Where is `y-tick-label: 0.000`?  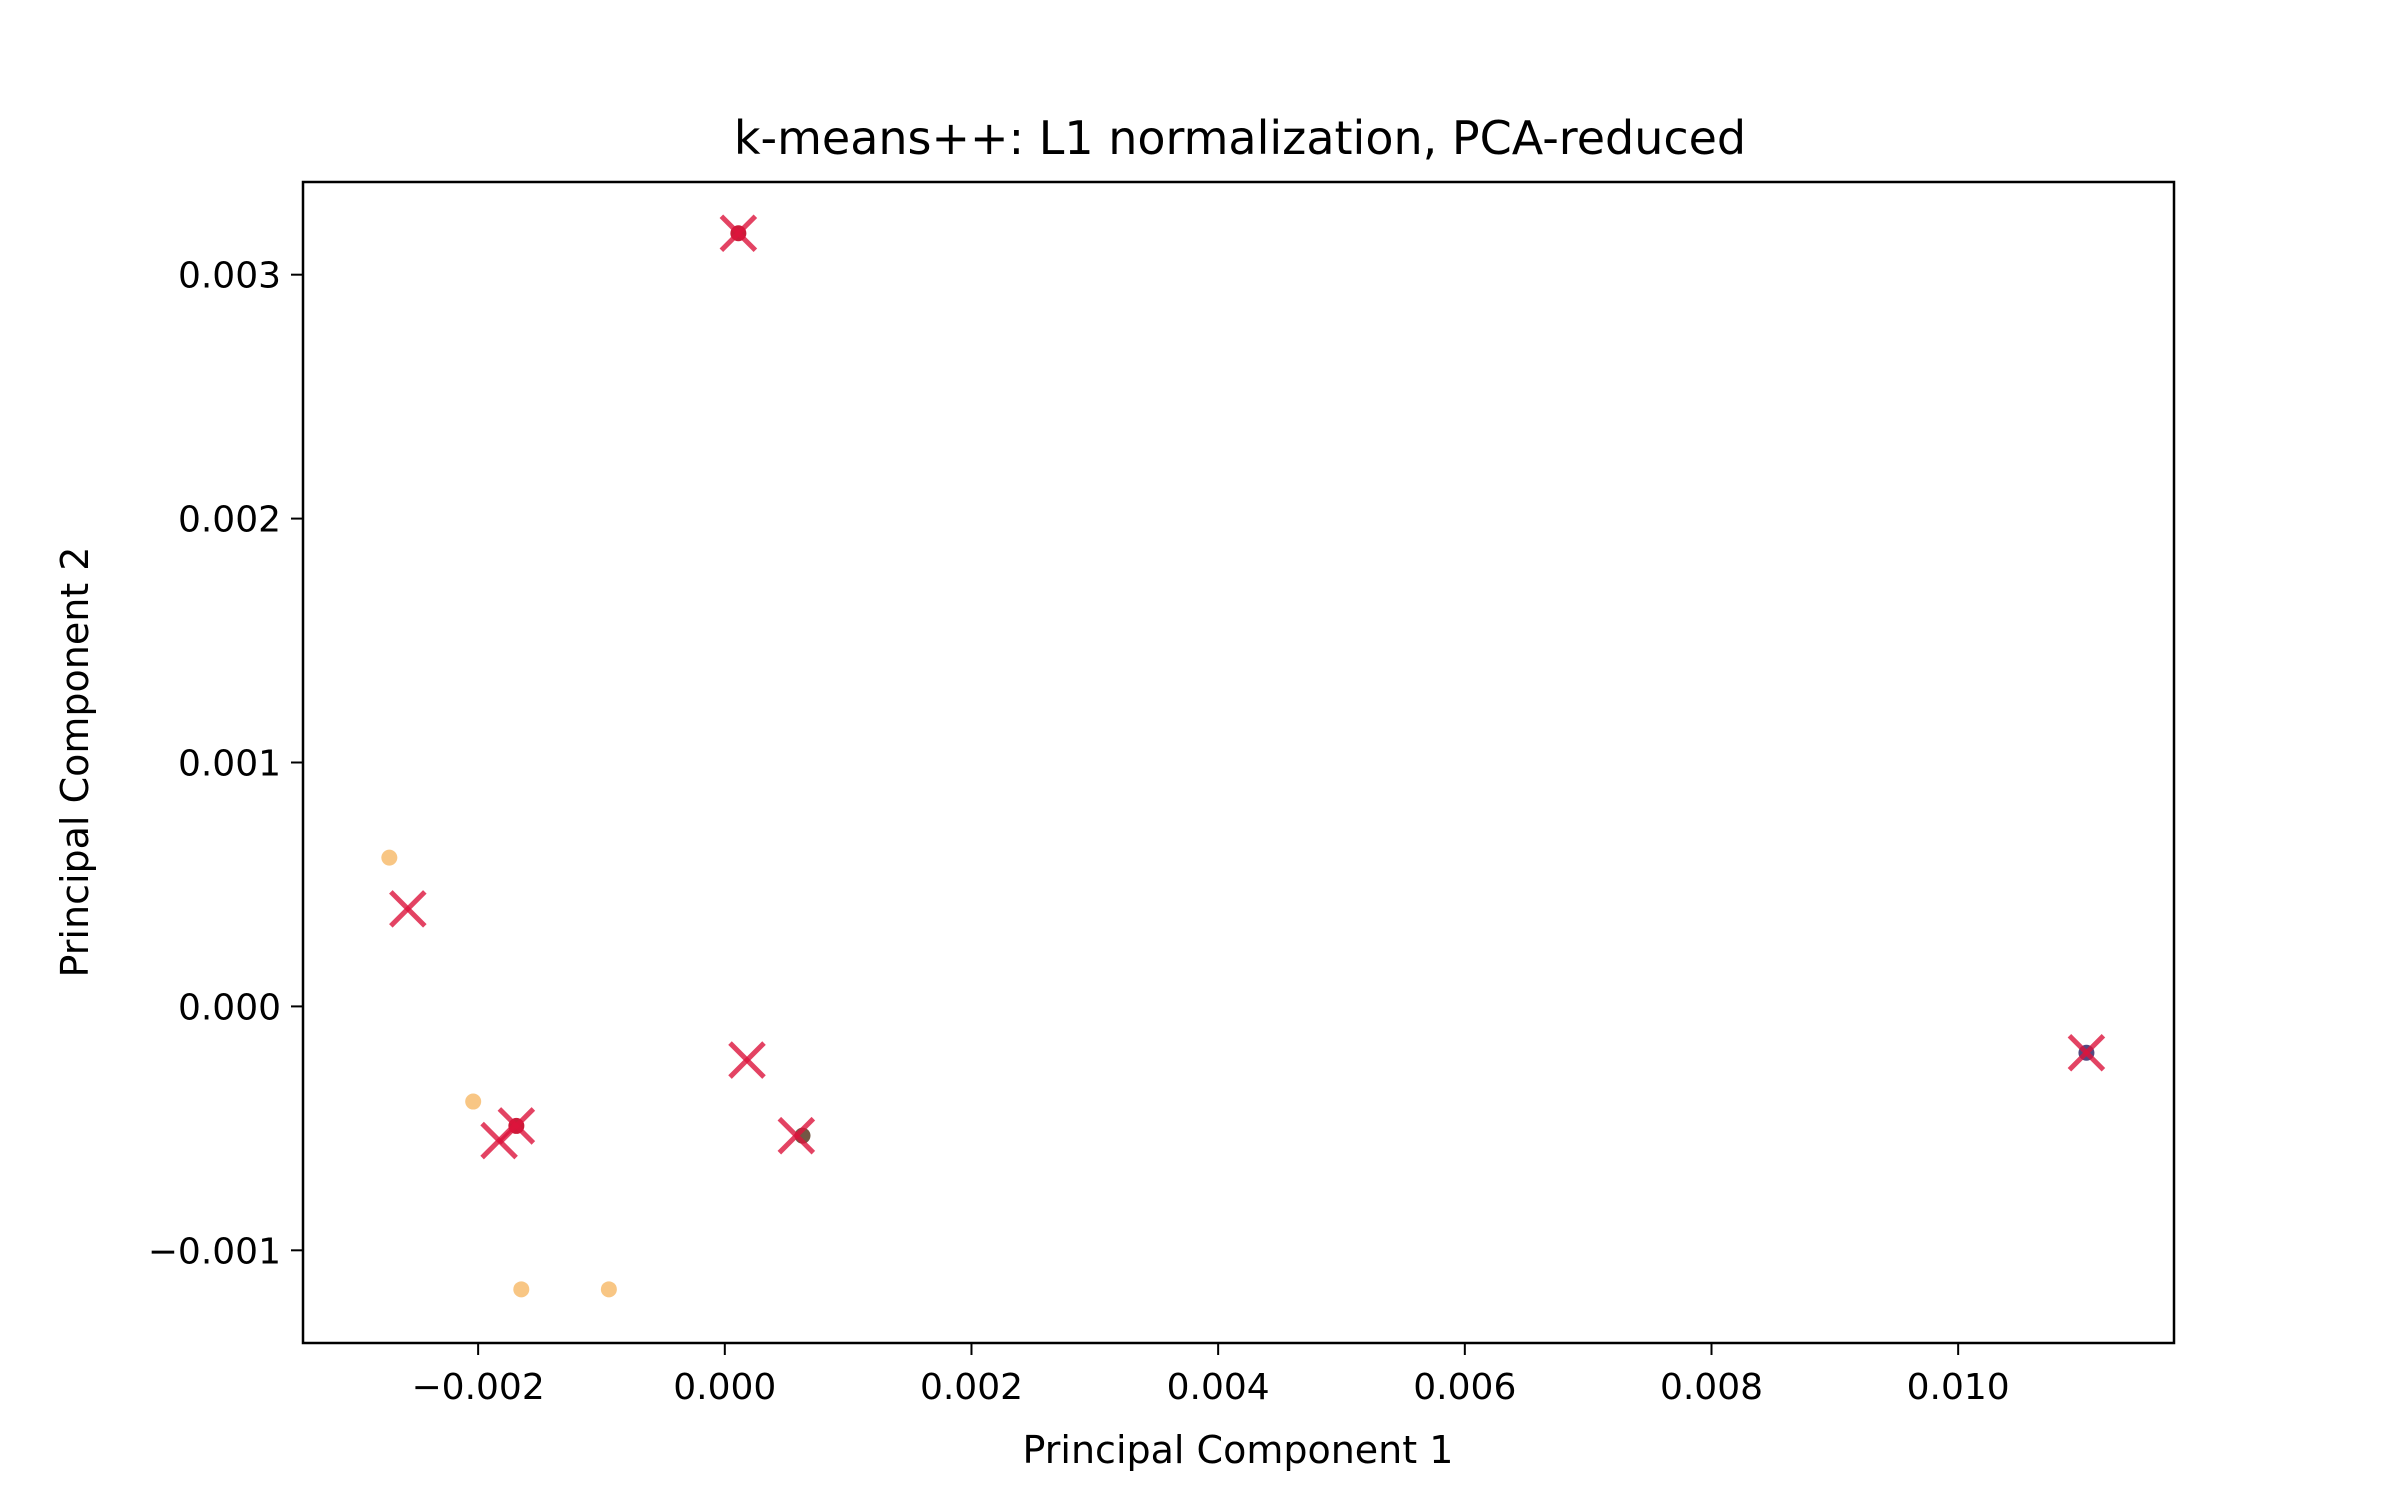 y-tick-label: 0.000 is located at coordinates (229, 1007).